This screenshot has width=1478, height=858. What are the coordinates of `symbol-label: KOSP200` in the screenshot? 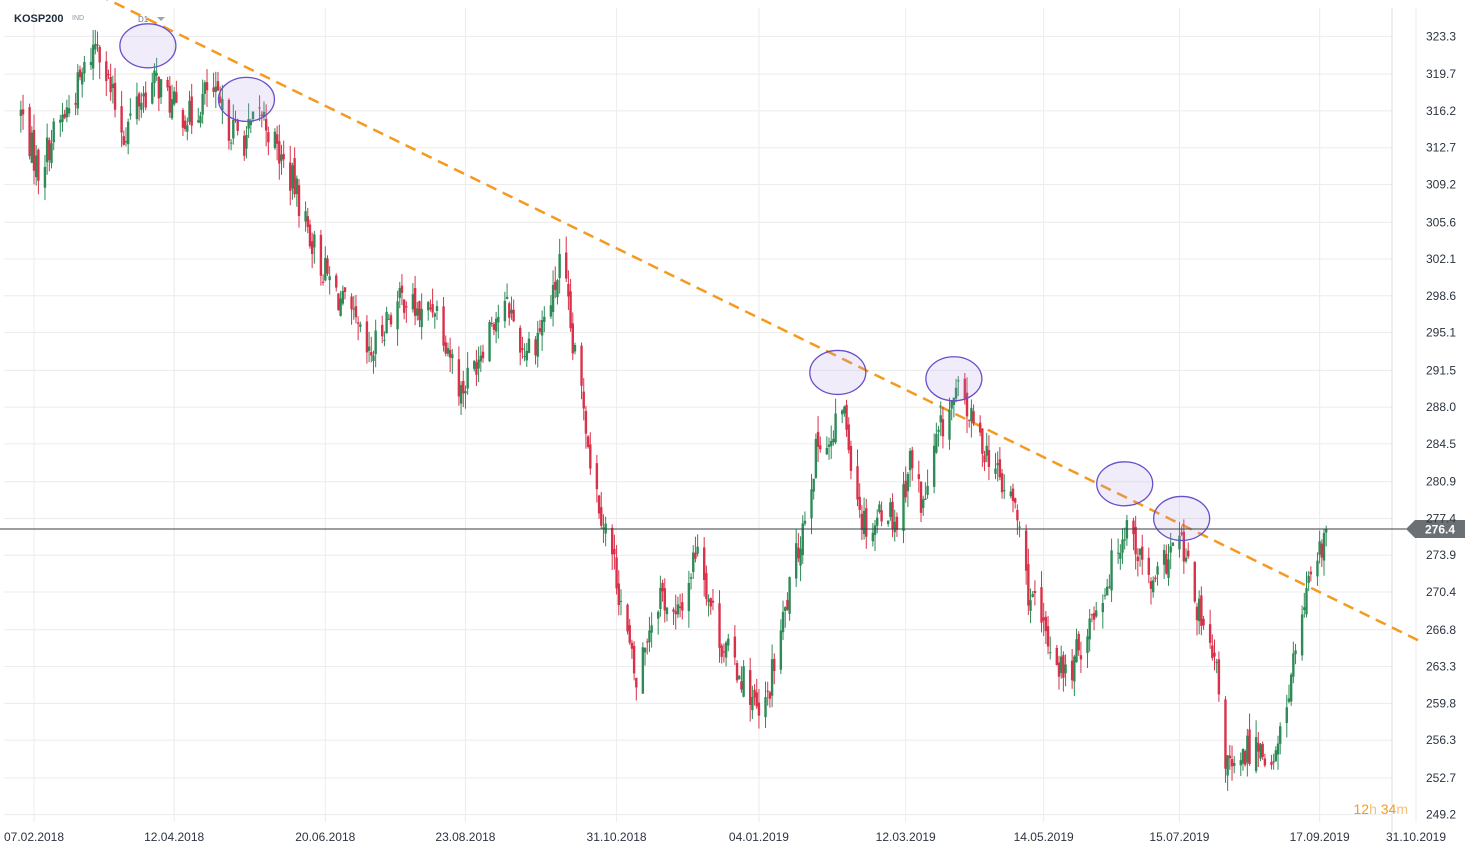 It's located at (39, 19).